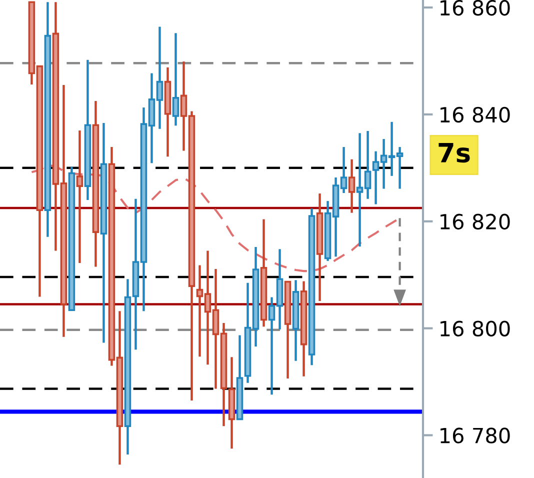 This screenshot has width=534, height=478. I want to click on text: 7s, so click(454, 153).